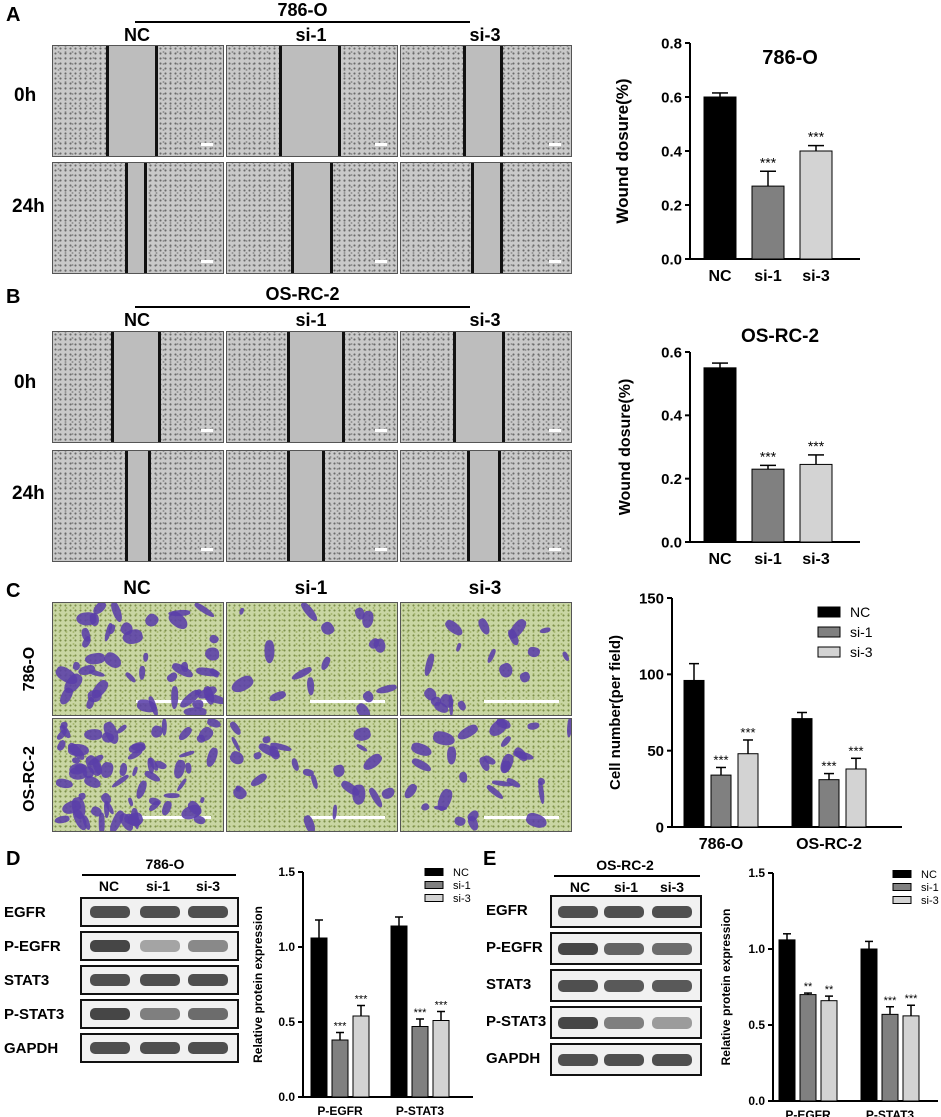 The image size is (941, 1117). Describe the element at coordinates (485, 35) in the screenshot. I see `panel-a-group-si3: si-3` at that location.